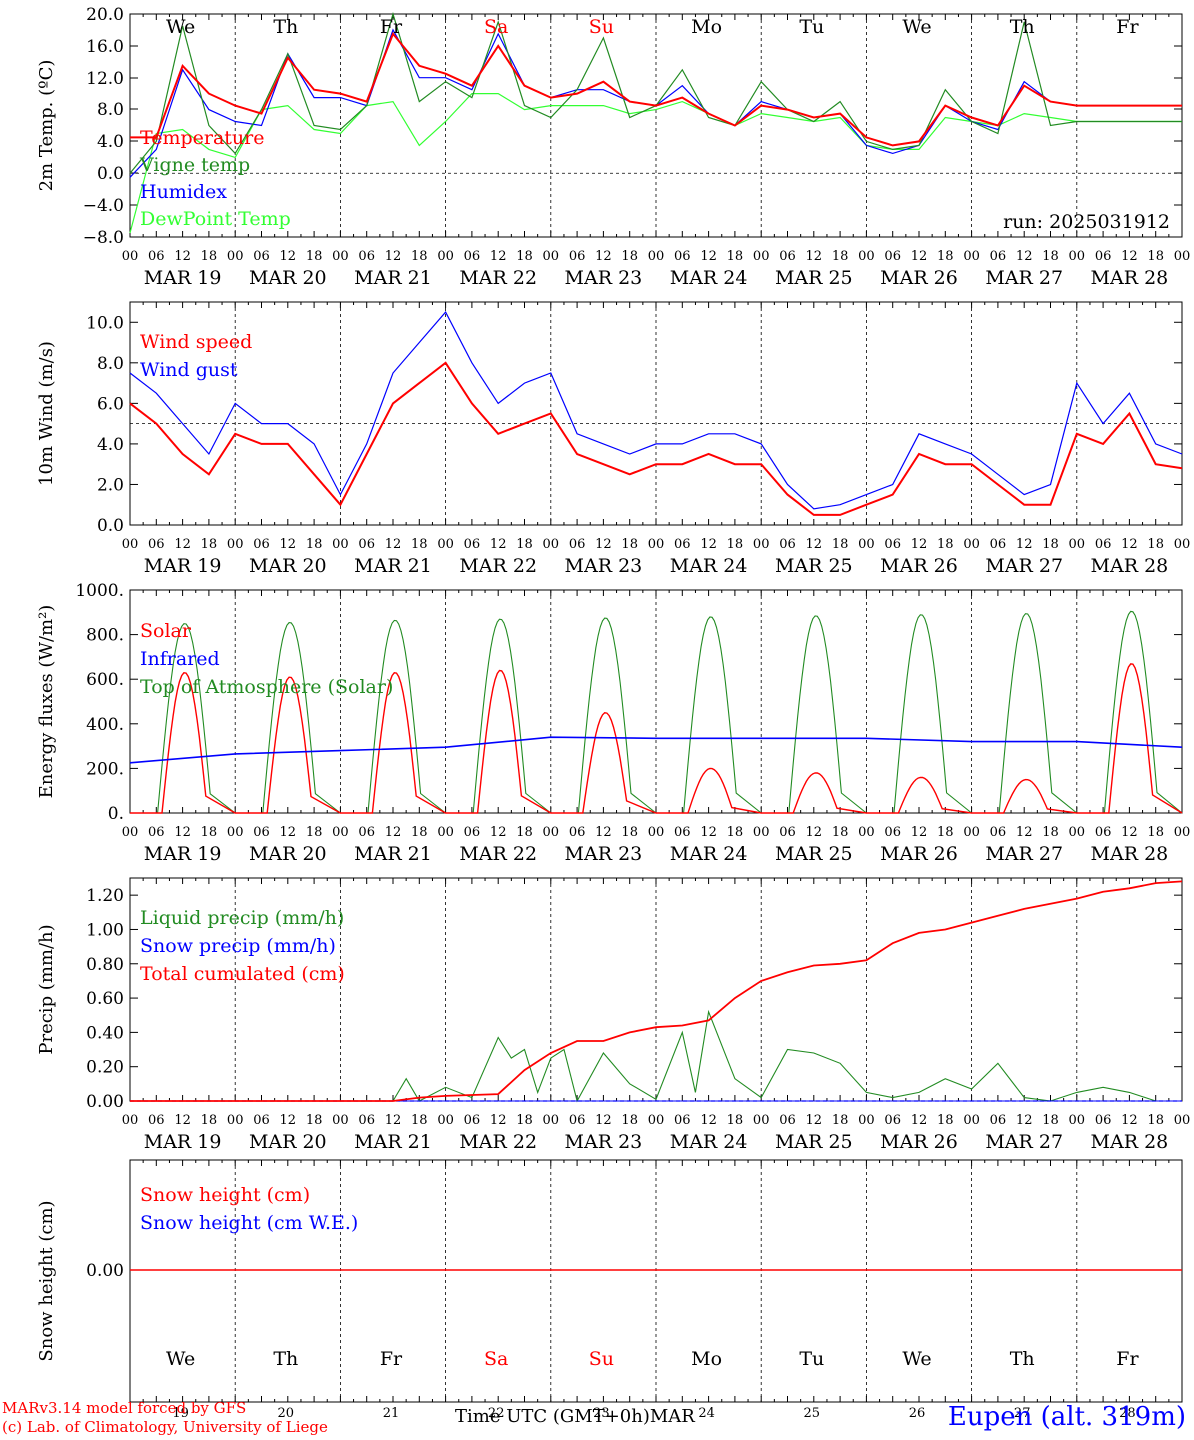 The width and height of the screenshot is (1194, 1440). What do you see at coordinates (103, 206) in the screenshot?
I see `y-tick-label: −4.0` at bounding box center [103, 206].